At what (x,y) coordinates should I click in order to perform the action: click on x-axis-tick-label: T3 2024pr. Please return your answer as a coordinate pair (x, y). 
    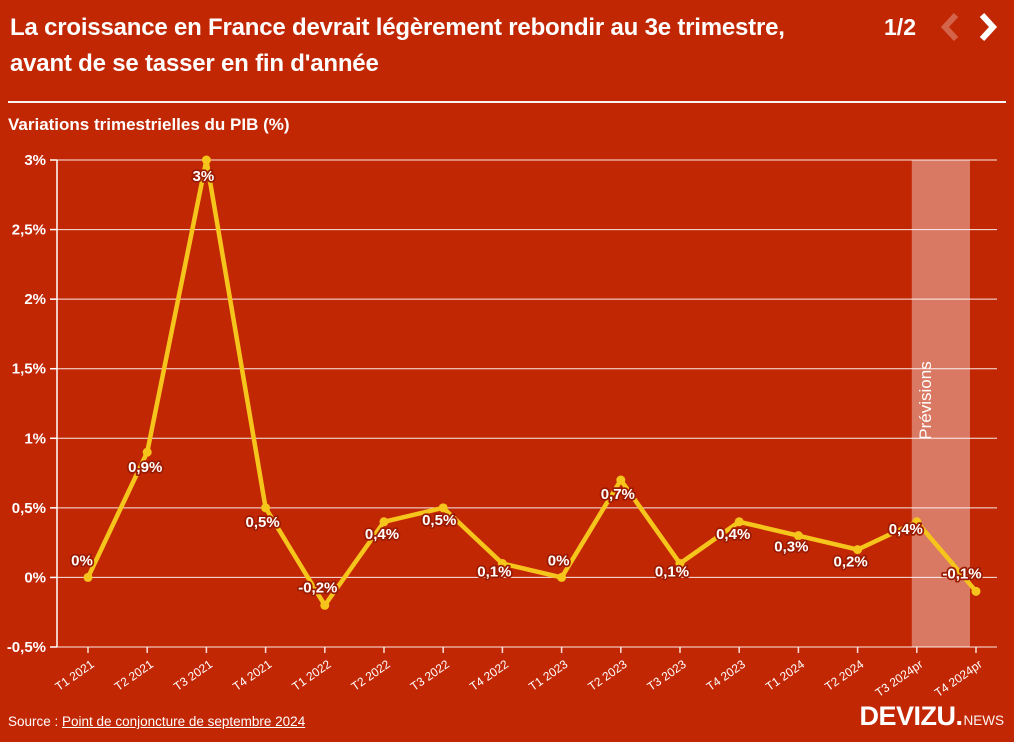
    Looking at the image, I should click on (899, 678).